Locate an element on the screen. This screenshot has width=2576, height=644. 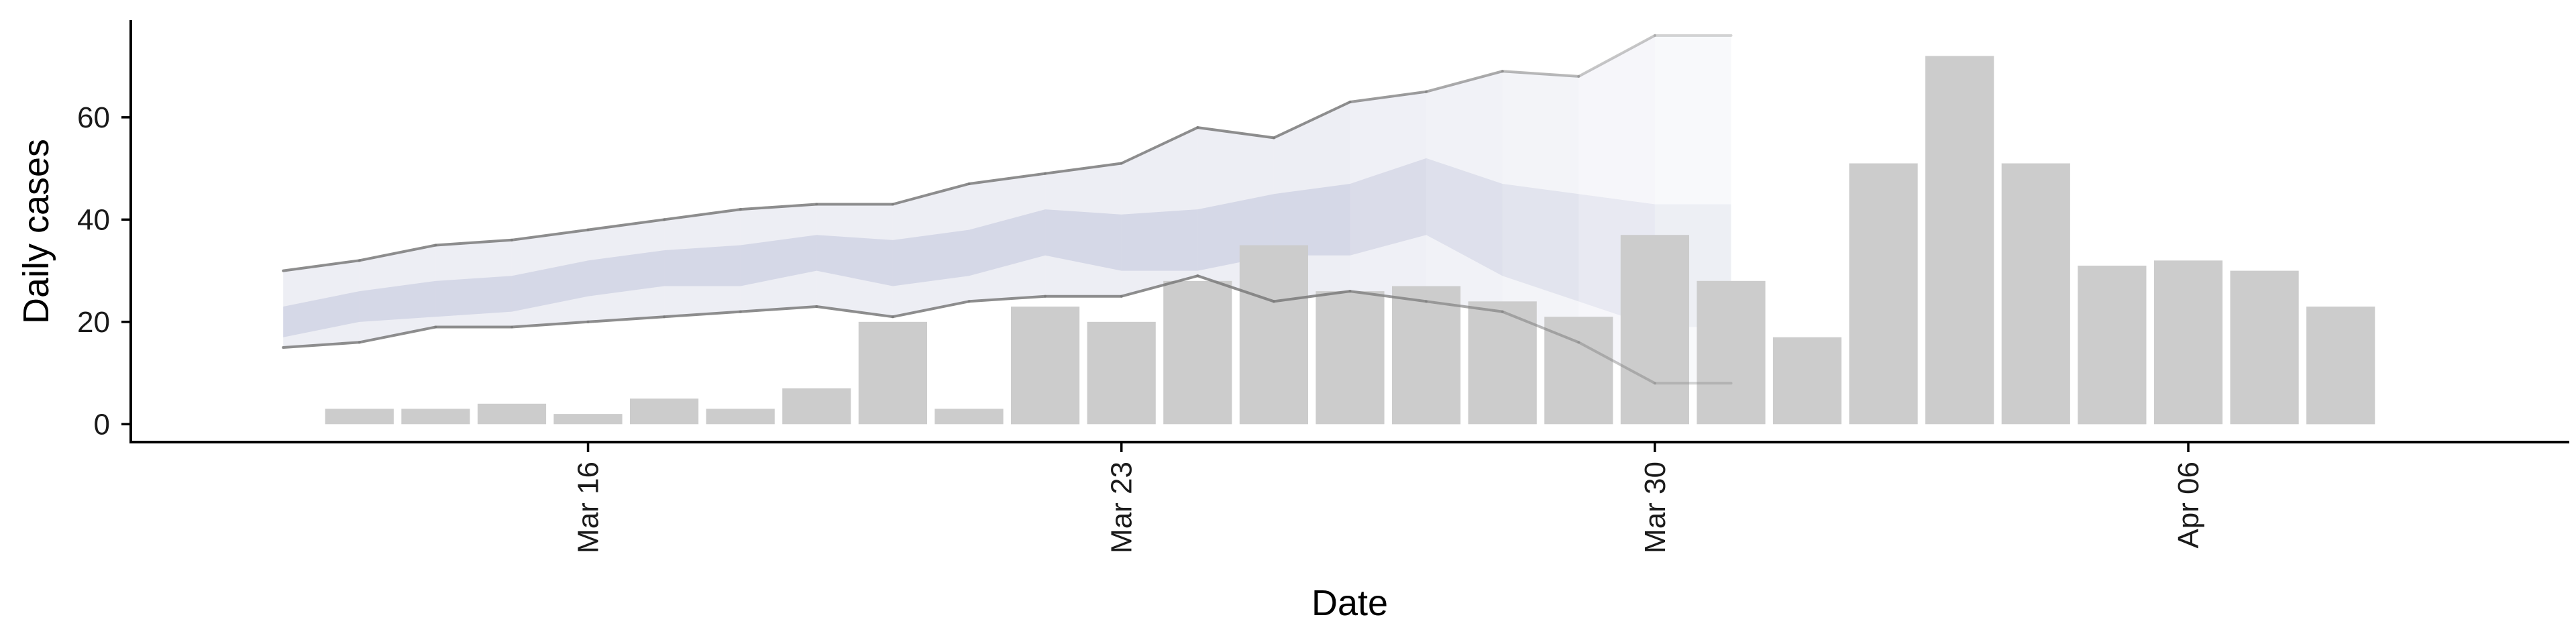
y-tick-label: 0 is located at coordinates (102, 424).